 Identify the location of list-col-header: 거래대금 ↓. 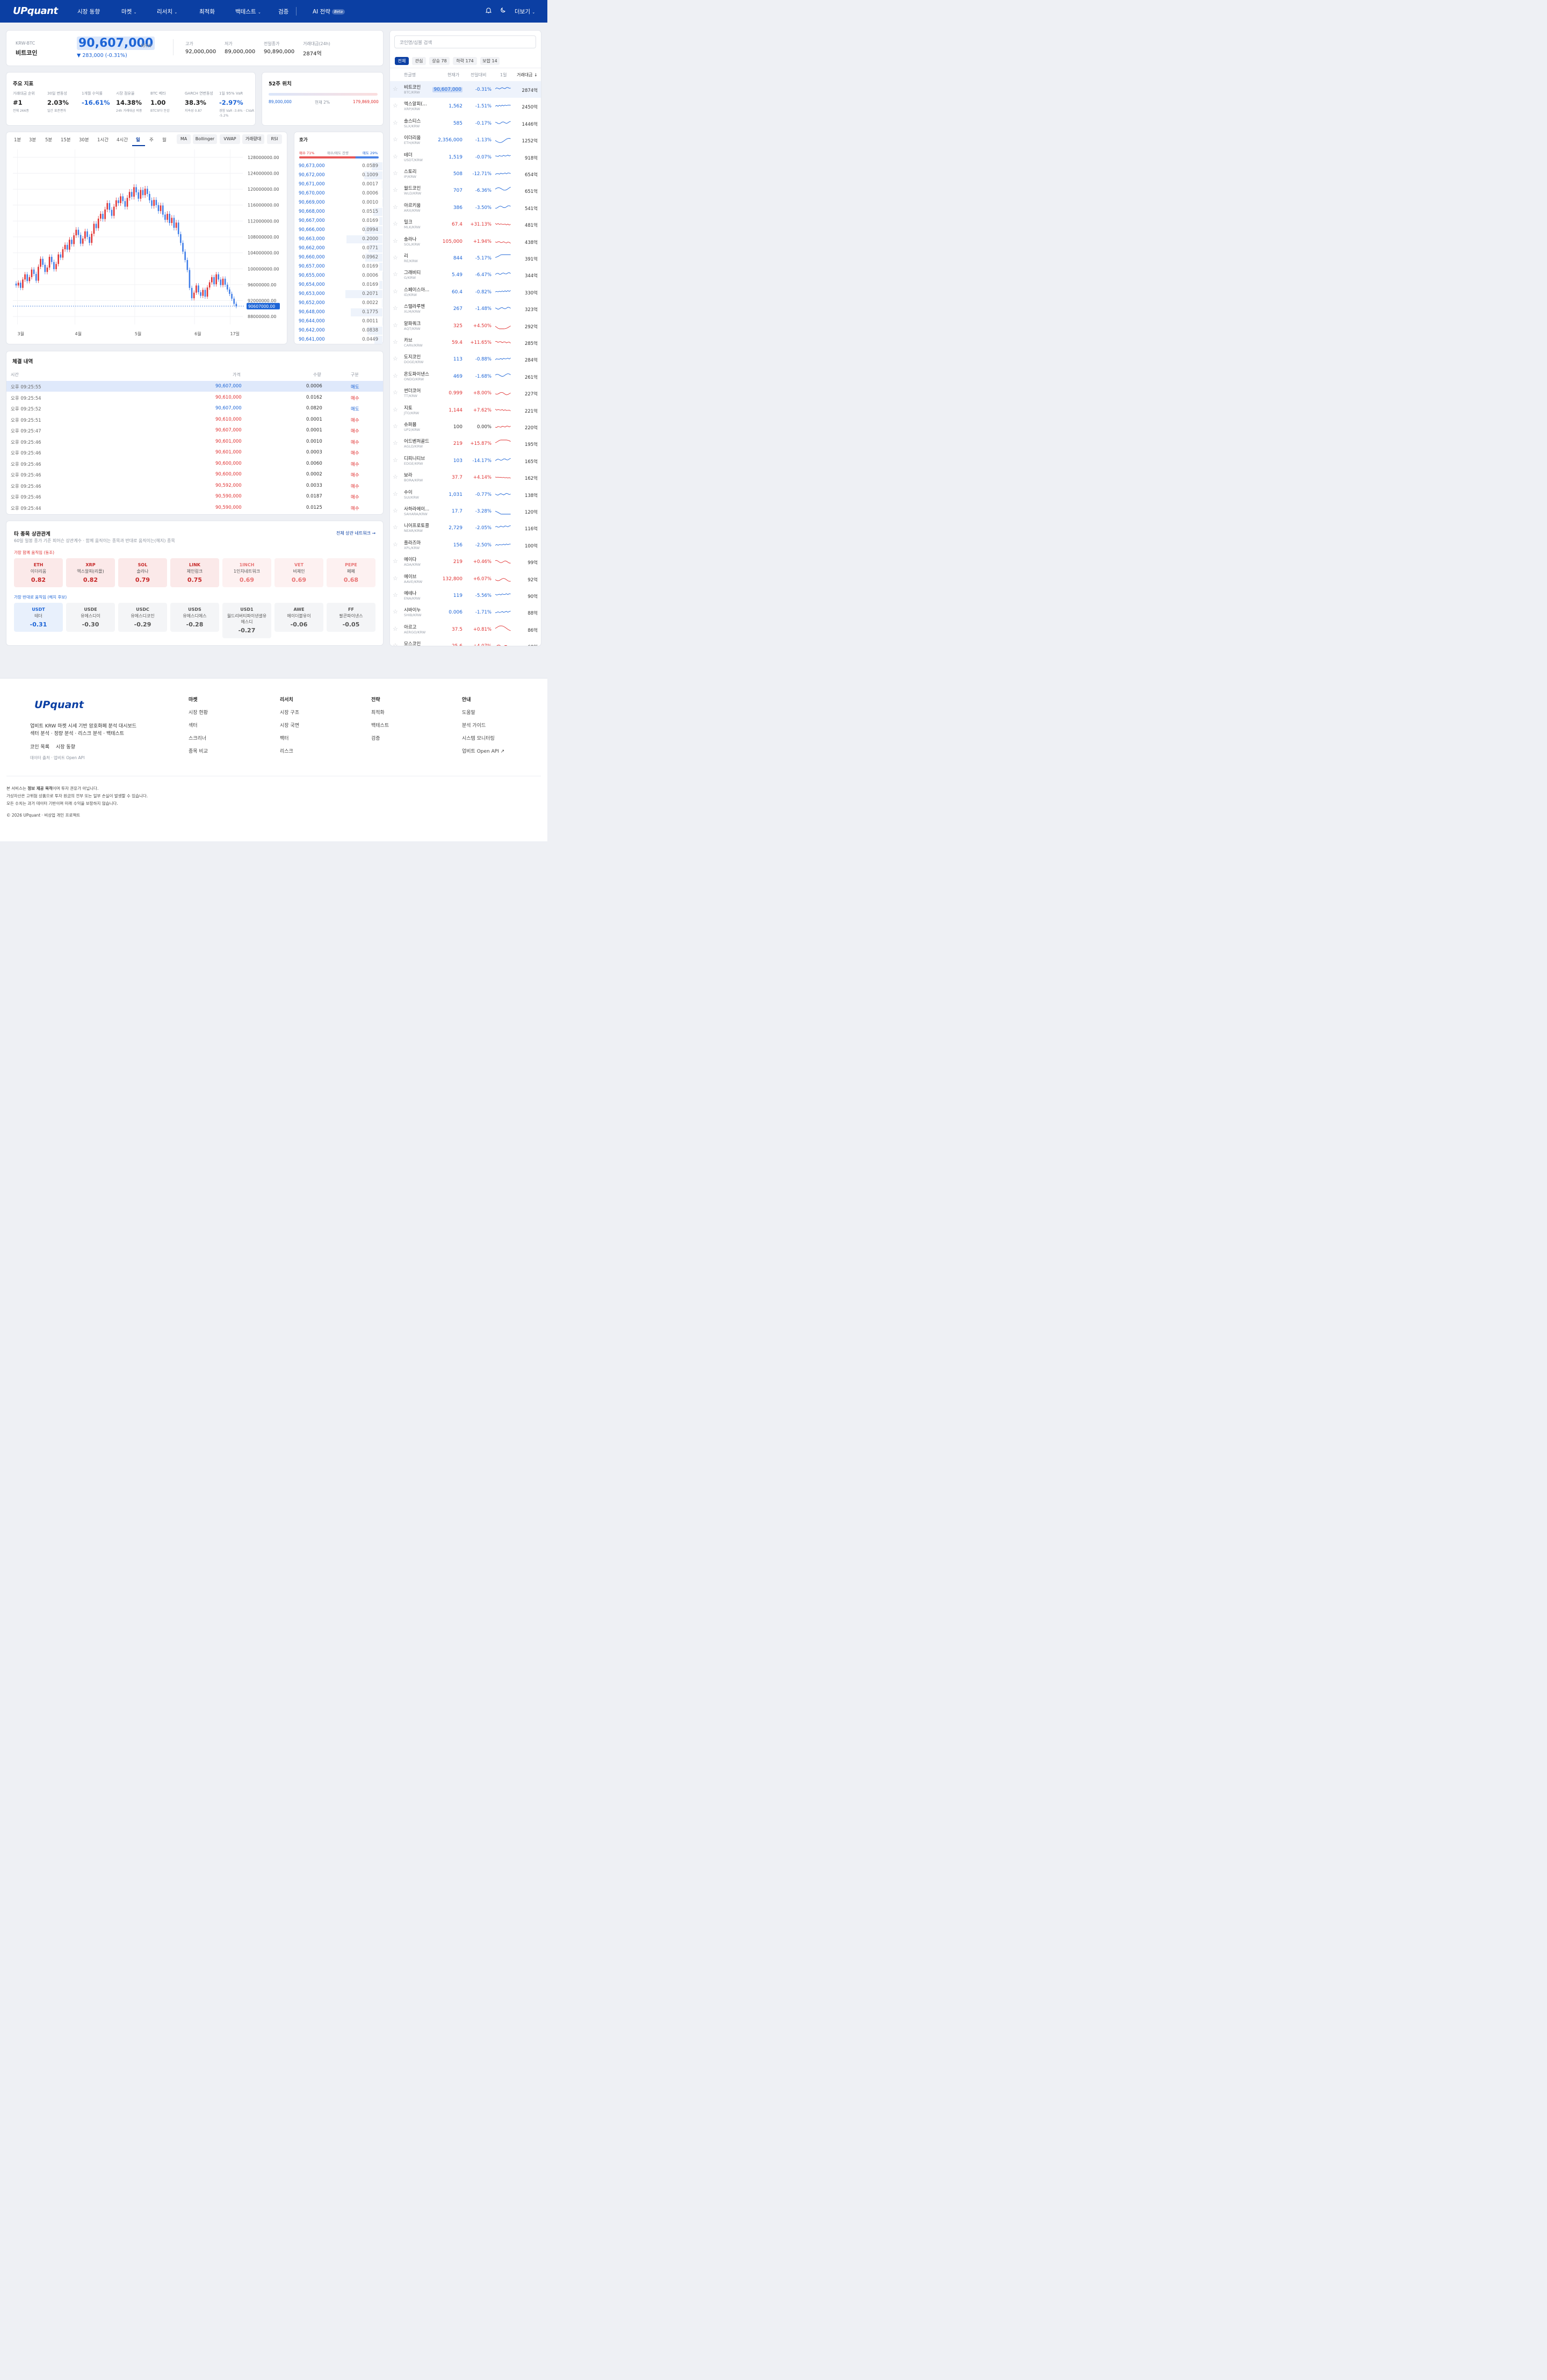
(527, 75).